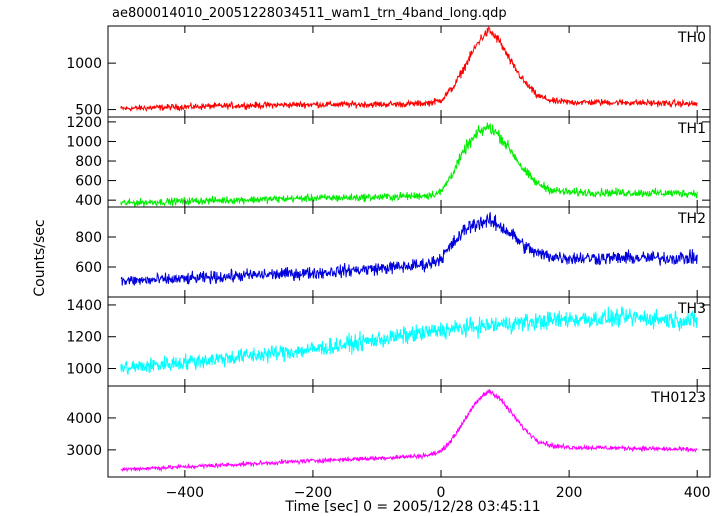  Describe the element at coordinates (84, 419) in the screenshot. I see `y-tick-label: 4000` at that location.